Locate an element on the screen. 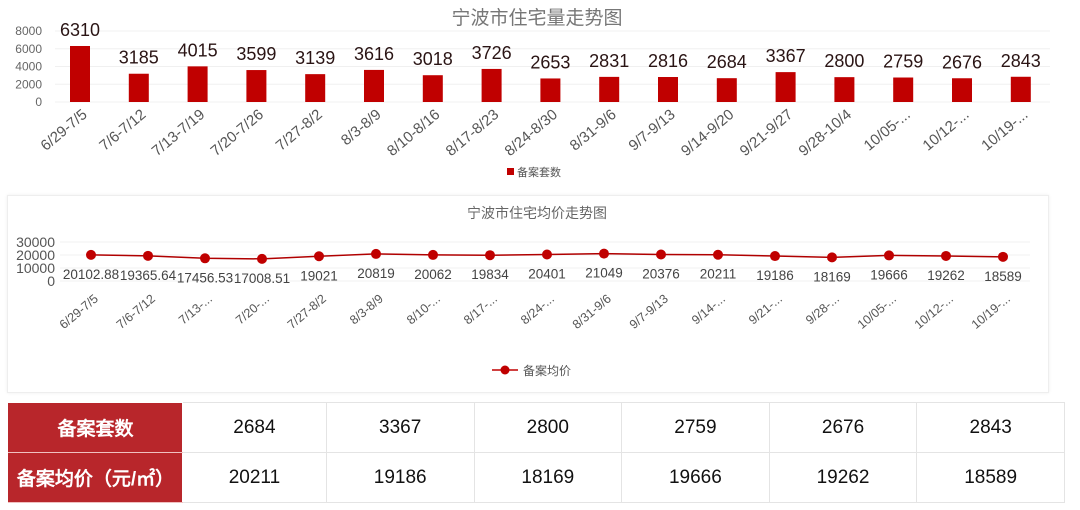  data-label: 20102.88 is located at coordinates (91, 274).